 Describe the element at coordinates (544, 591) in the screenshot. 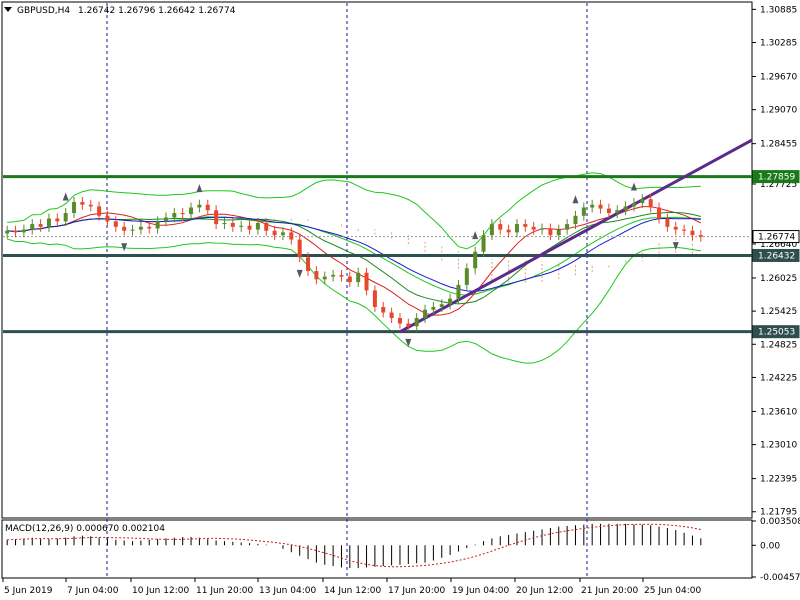

I see `x-tick-label: 20 Jun 12:00` at that location.